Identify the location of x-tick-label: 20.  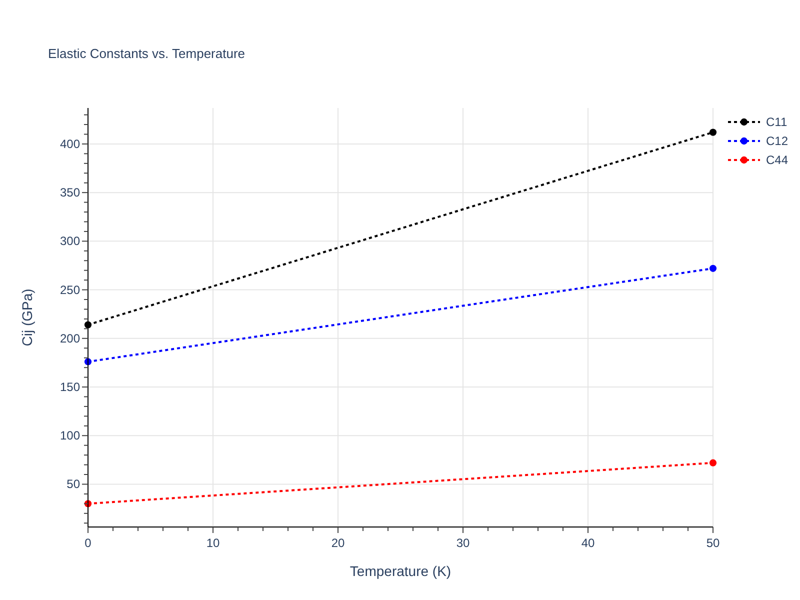
(338, 543).